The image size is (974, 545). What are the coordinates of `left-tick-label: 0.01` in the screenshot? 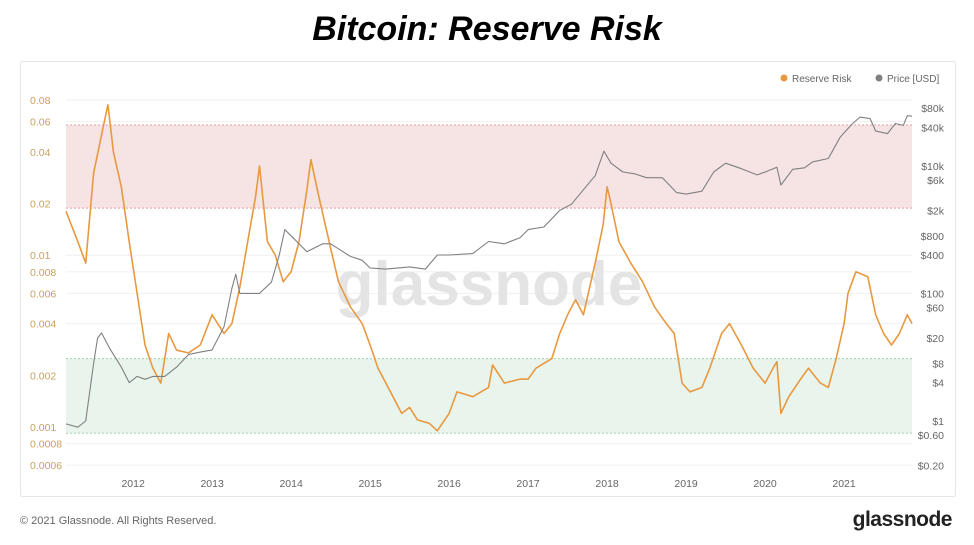 It's located at (40, 256).